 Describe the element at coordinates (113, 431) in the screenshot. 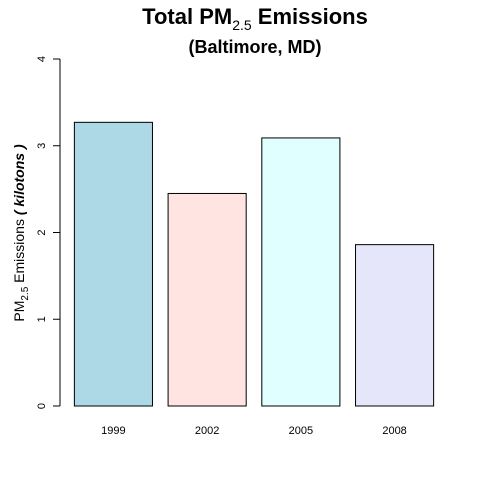

I see `x-tick-label: 1999` at that location.